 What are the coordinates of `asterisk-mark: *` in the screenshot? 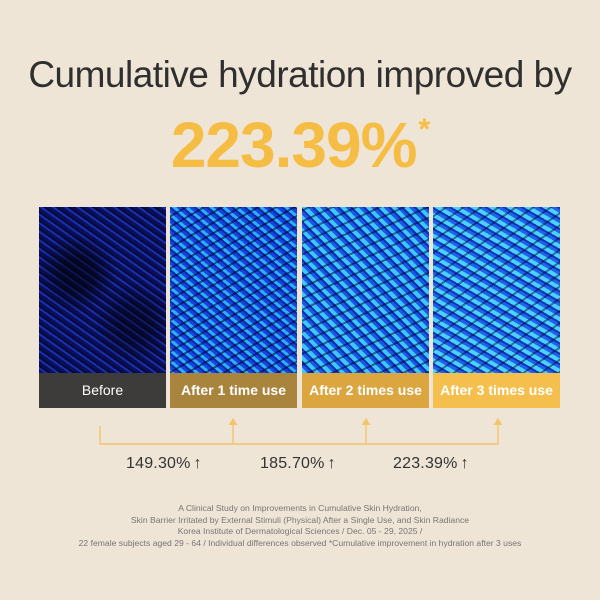 It's located at (424, 129).